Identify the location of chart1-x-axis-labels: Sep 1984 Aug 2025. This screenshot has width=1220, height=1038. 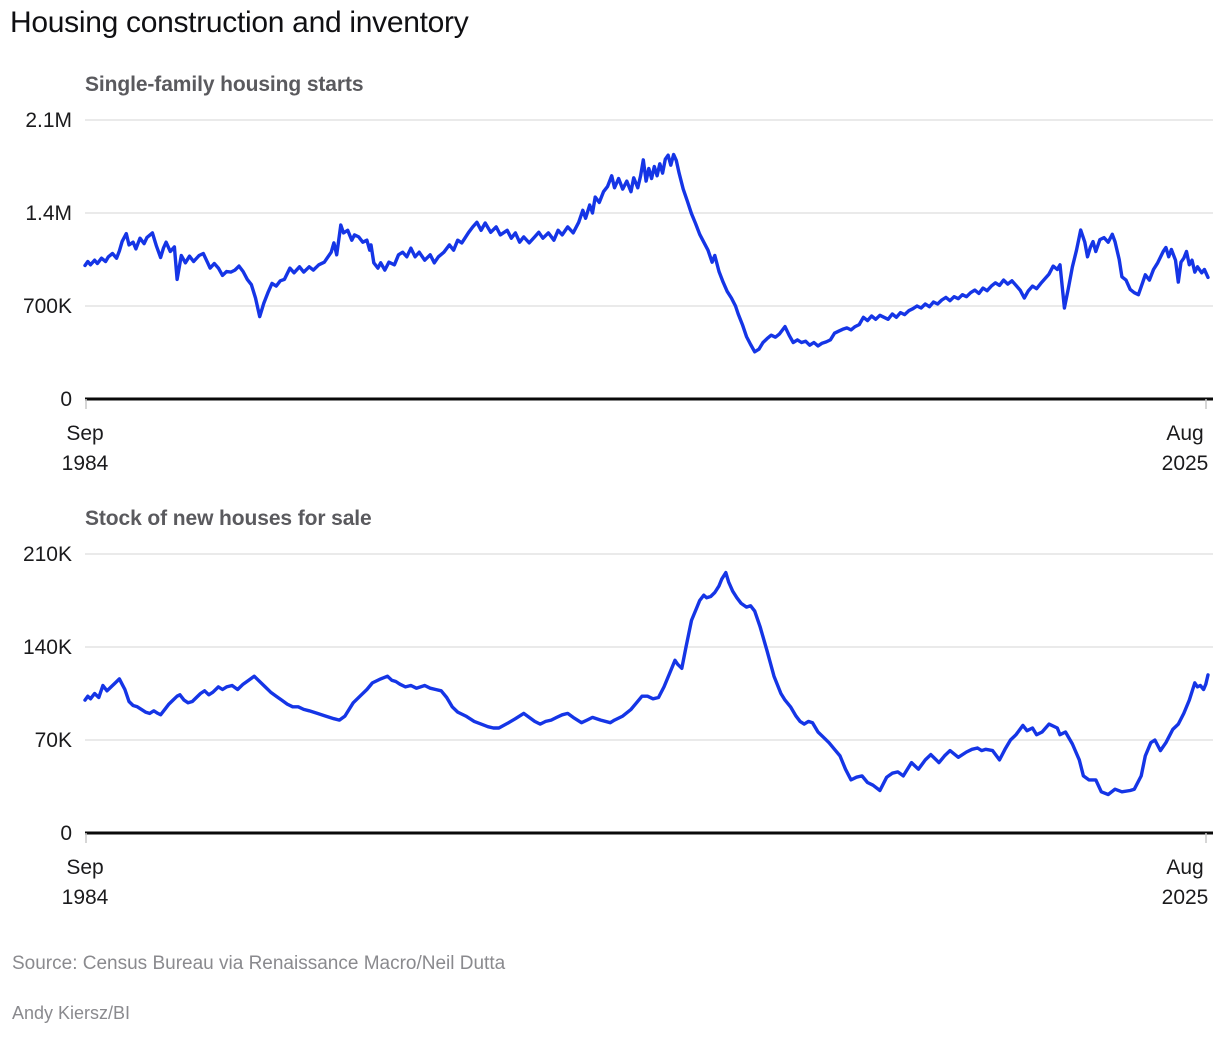
(610, 452).